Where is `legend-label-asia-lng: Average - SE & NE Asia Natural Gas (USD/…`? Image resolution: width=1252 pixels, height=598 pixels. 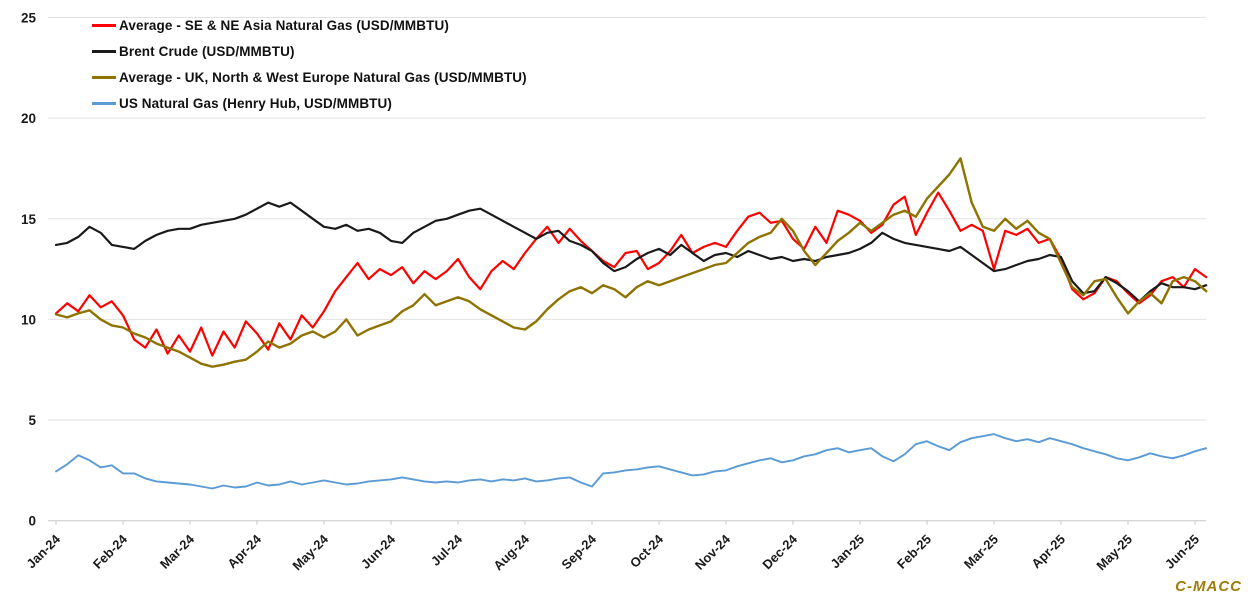
legend-label-asia-lng: Average - SE & NE Asia Natural Gas (USD/… is located at coordinates (284, 25).